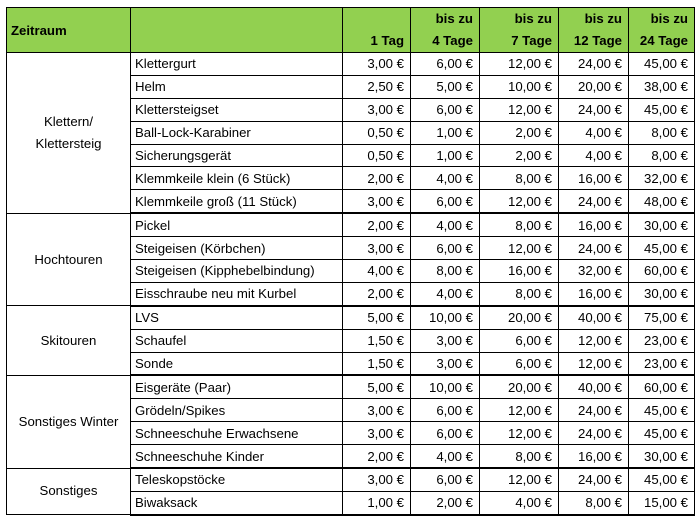 The height and width of the screenshot is (525, 700). Describe the element at coordinates (351, 86) in the screenshot. I see `table-row: Helm 2,50 €5,00 €10,00 €20,00 €38,00 €` at that location.